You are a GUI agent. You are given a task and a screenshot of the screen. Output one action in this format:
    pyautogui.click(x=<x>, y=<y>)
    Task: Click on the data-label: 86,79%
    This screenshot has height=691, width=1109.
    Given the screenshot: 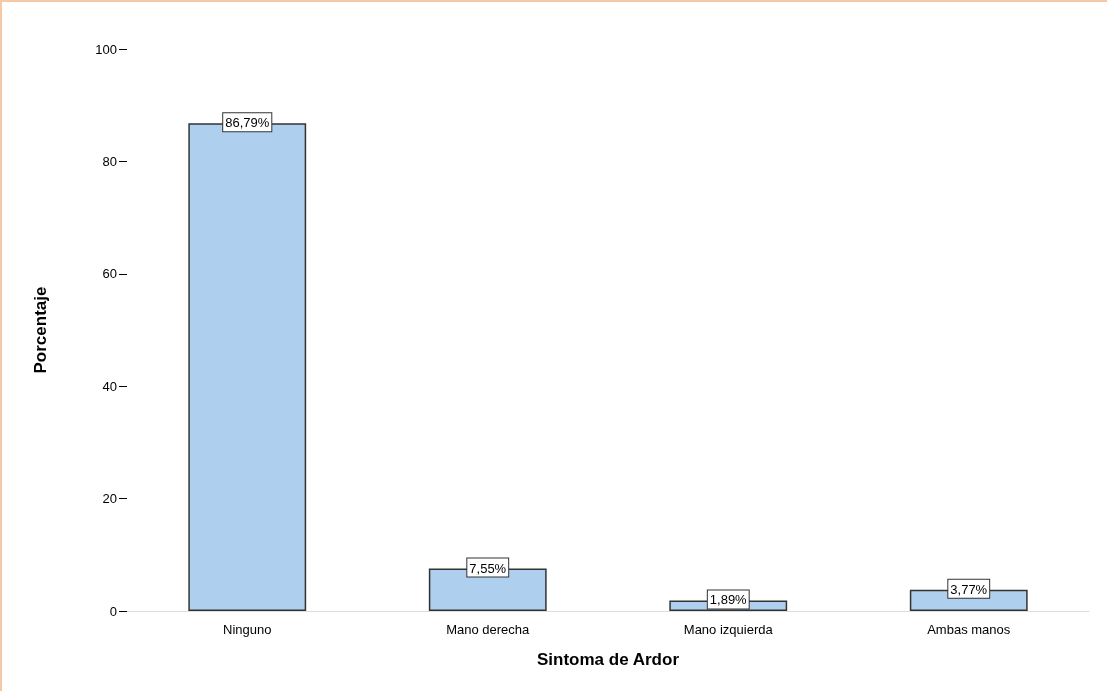 What is the action you would take?
    pyautogui.click(x=247, y=123)
    